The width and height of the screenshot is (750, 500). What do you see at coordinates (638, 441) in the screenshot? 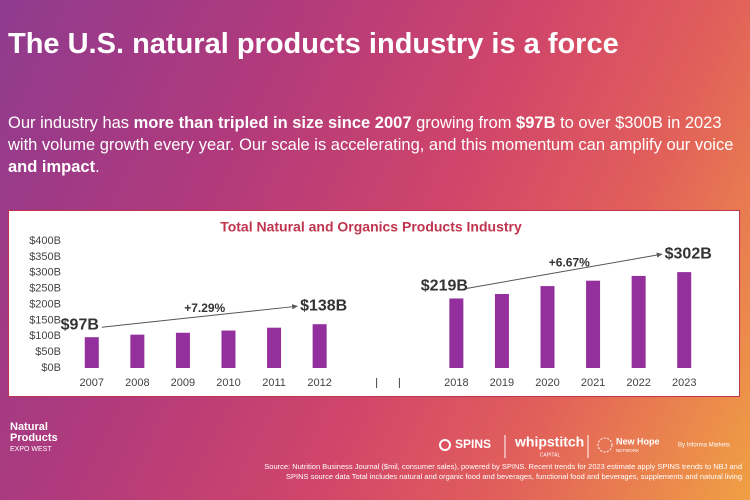
I see `newhope-logo: New Hope` at bounding box center [638, 441].